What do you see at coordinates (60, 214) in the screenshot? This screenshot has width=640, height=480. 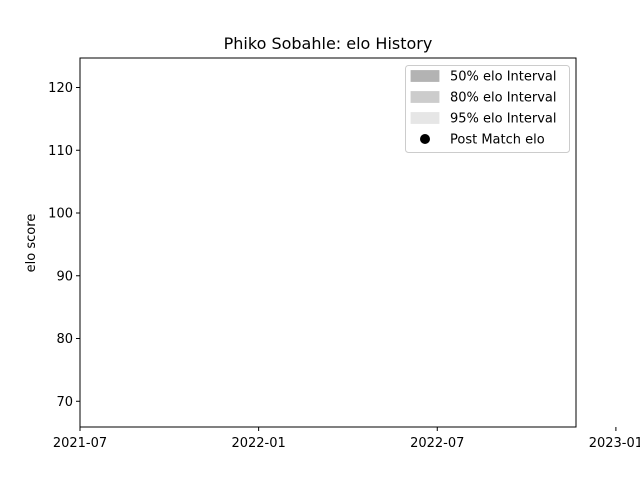 I see `y-tick-label: 100` at bounding box center [60, 214].